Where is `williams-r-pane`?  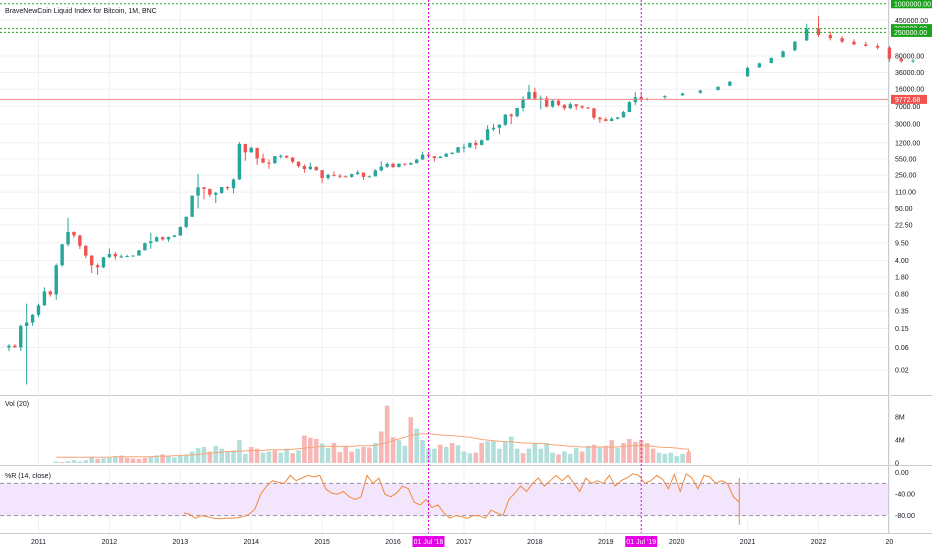
williams-r-pane is located at coordinates (444, 498).